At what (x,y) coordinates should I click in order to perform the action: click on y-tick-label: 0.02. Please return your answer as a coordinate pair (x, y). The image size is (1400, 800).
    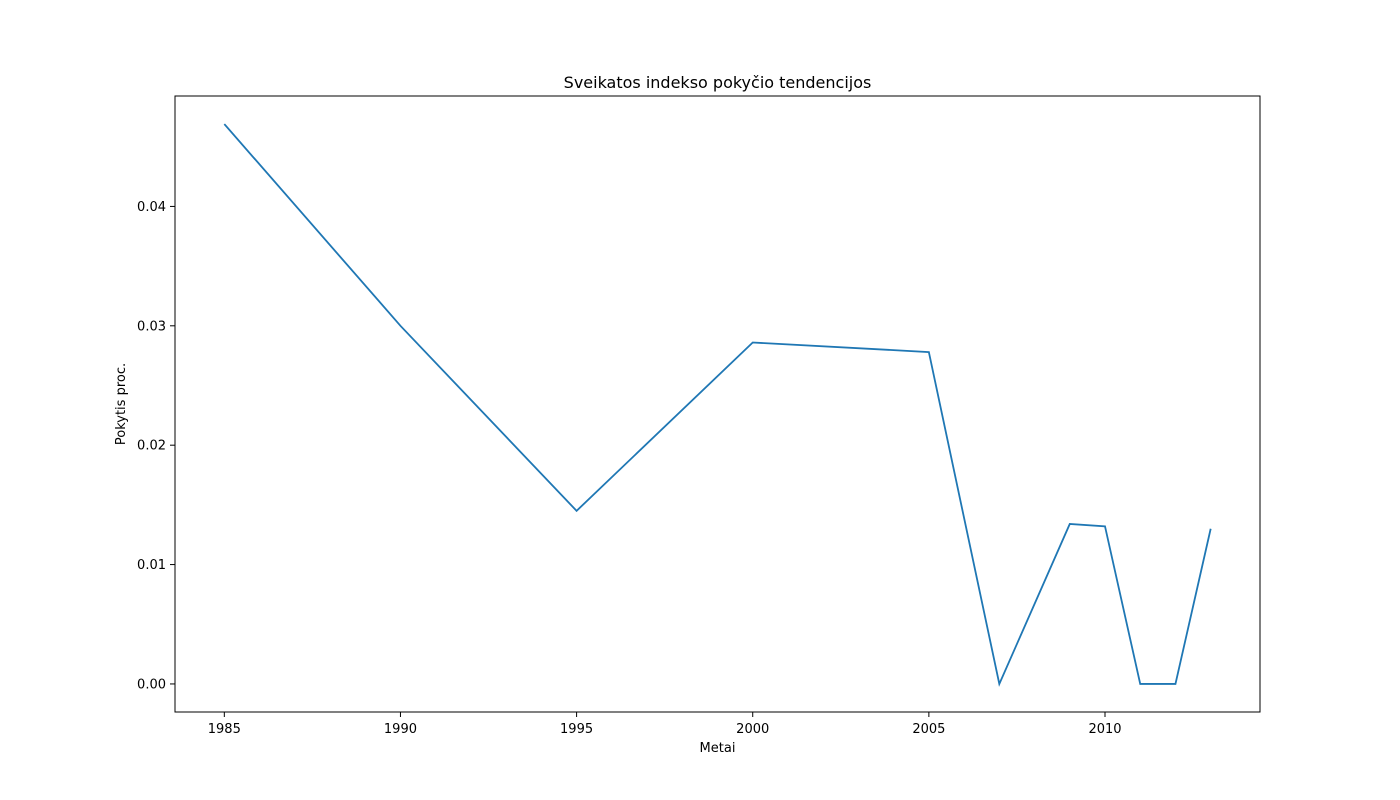
    Looking at the image, I should click on (151, 446).